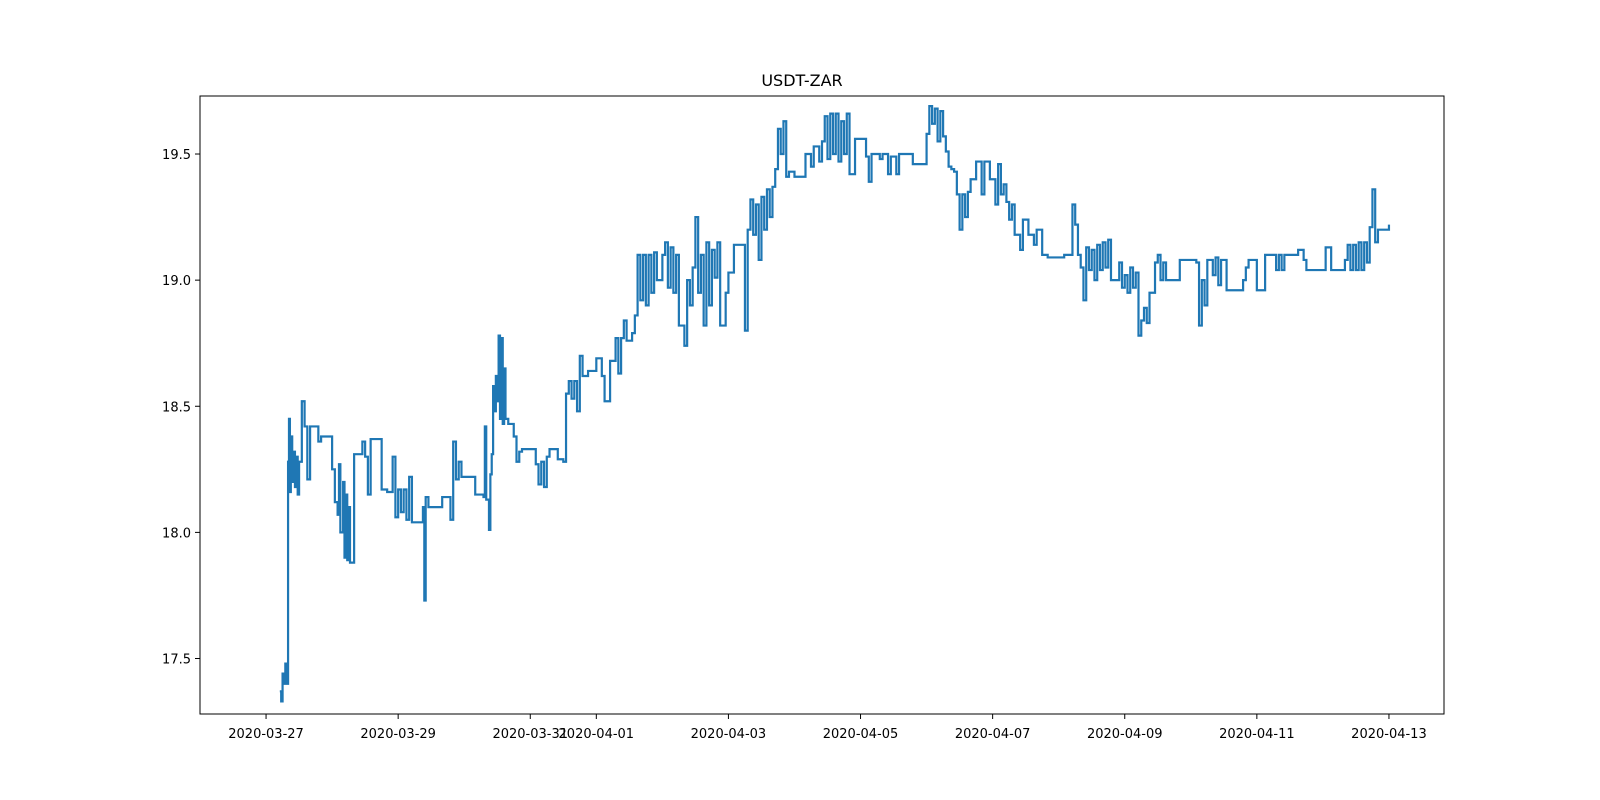 This screenshot has height=800, width=1600. Describe the element at coordinates (176, 533) in the screenshot. I see `y-tick-label: 18.0` at that location.